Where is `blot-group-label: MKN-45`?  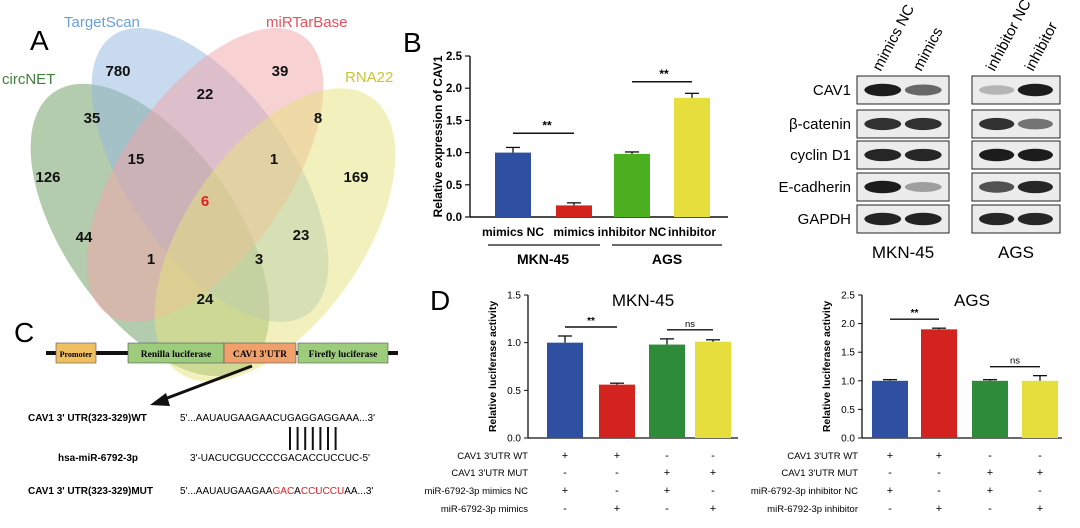
blot-group-label: MKN-45 is located at coordinates (903, 252).